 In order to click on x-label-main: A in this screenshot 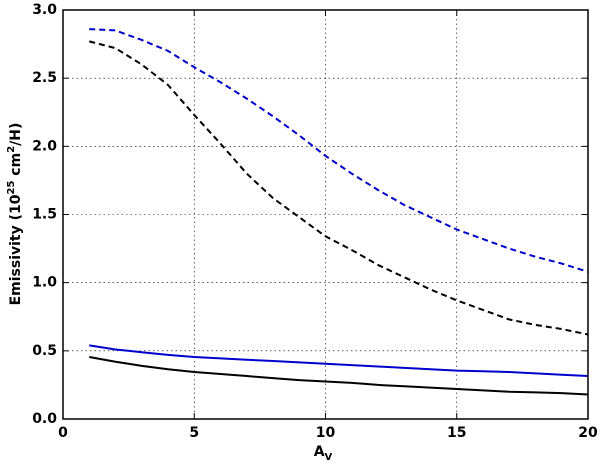, I will do `click(319, 452)`.